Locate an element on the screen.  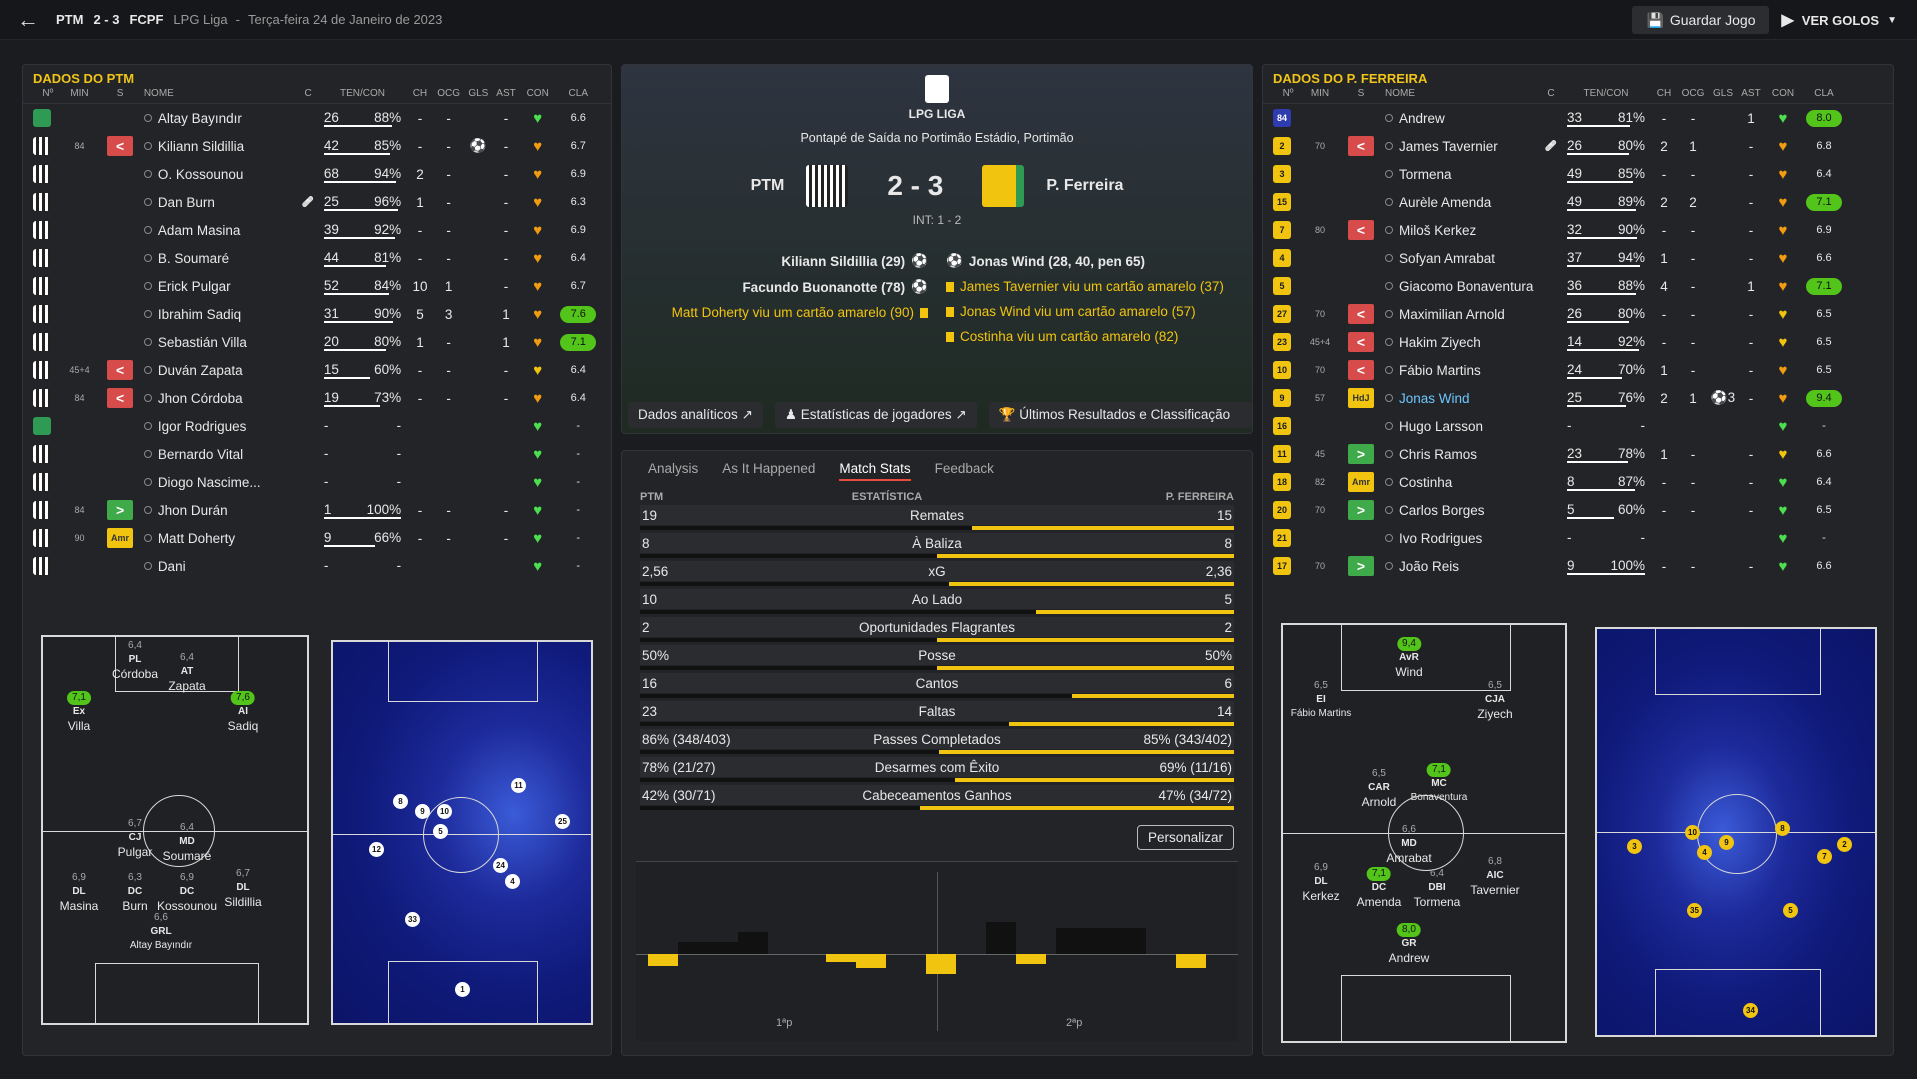
player-row: 2 70 < James Tavernier 🩹 26 80% 2 1 - ♥ 6.8 is located at coordinates (1578, 146).